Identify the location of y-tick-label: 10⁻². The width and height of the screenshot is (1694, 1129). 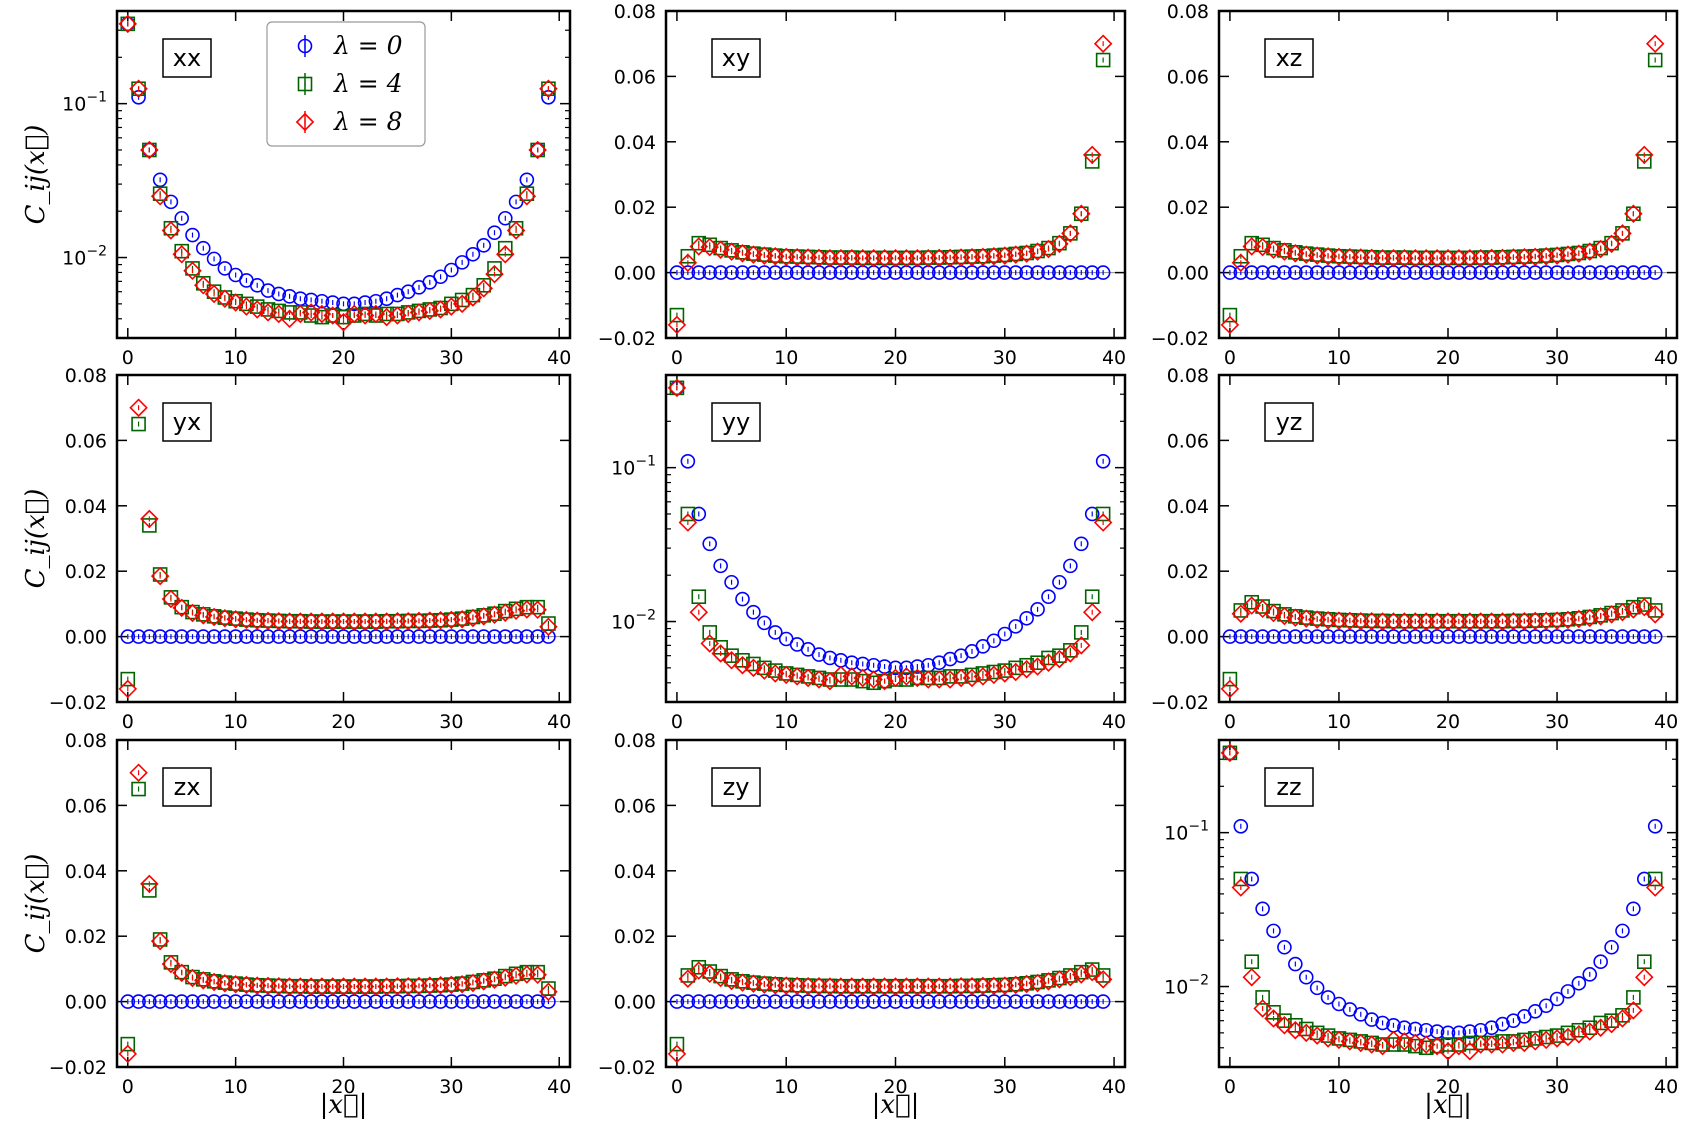
(1186, 986).